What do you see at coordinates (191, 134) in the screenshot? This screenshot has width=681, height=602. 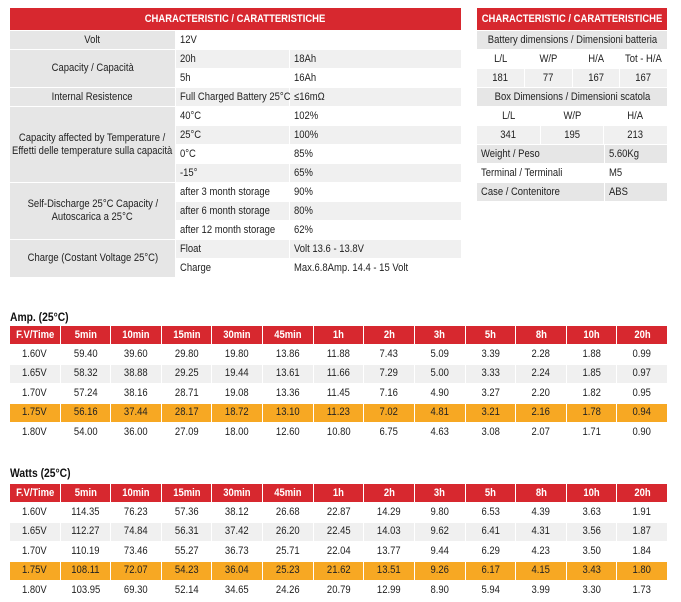 I see `cell-text: 25°C` at bounding box center [191, 134].